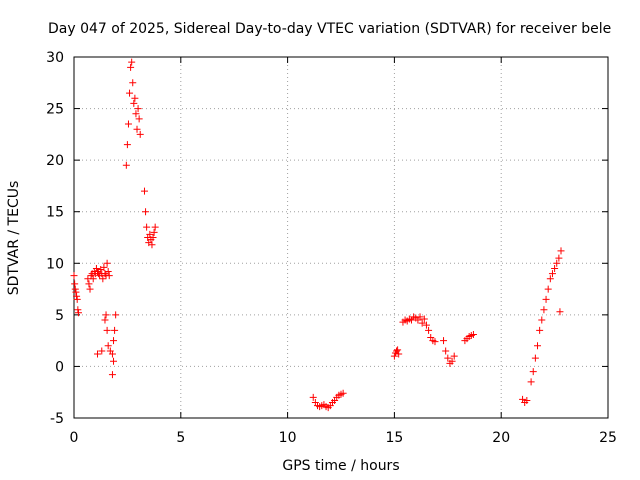  Describe the element at coordinates (608, 438) in the screenshot. I see `x-tick-label: 25` at that location.